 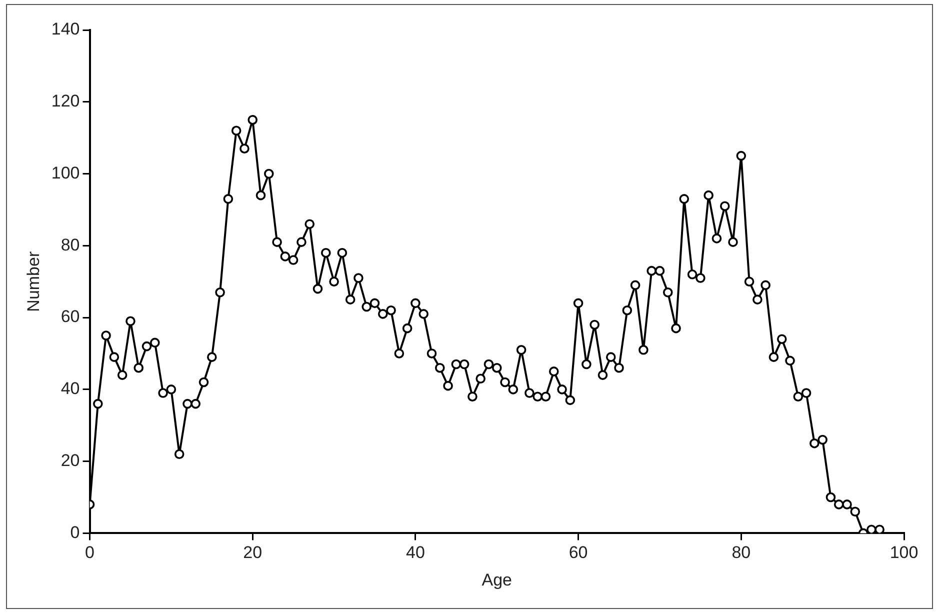 I want to click on y-tick-label: 0, so click(x=75, y=532).